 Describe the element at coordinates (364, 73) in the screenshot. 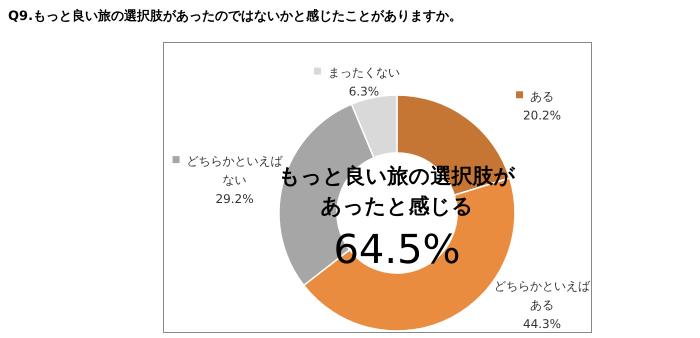

I see `legend-label: まったくない` at that location.